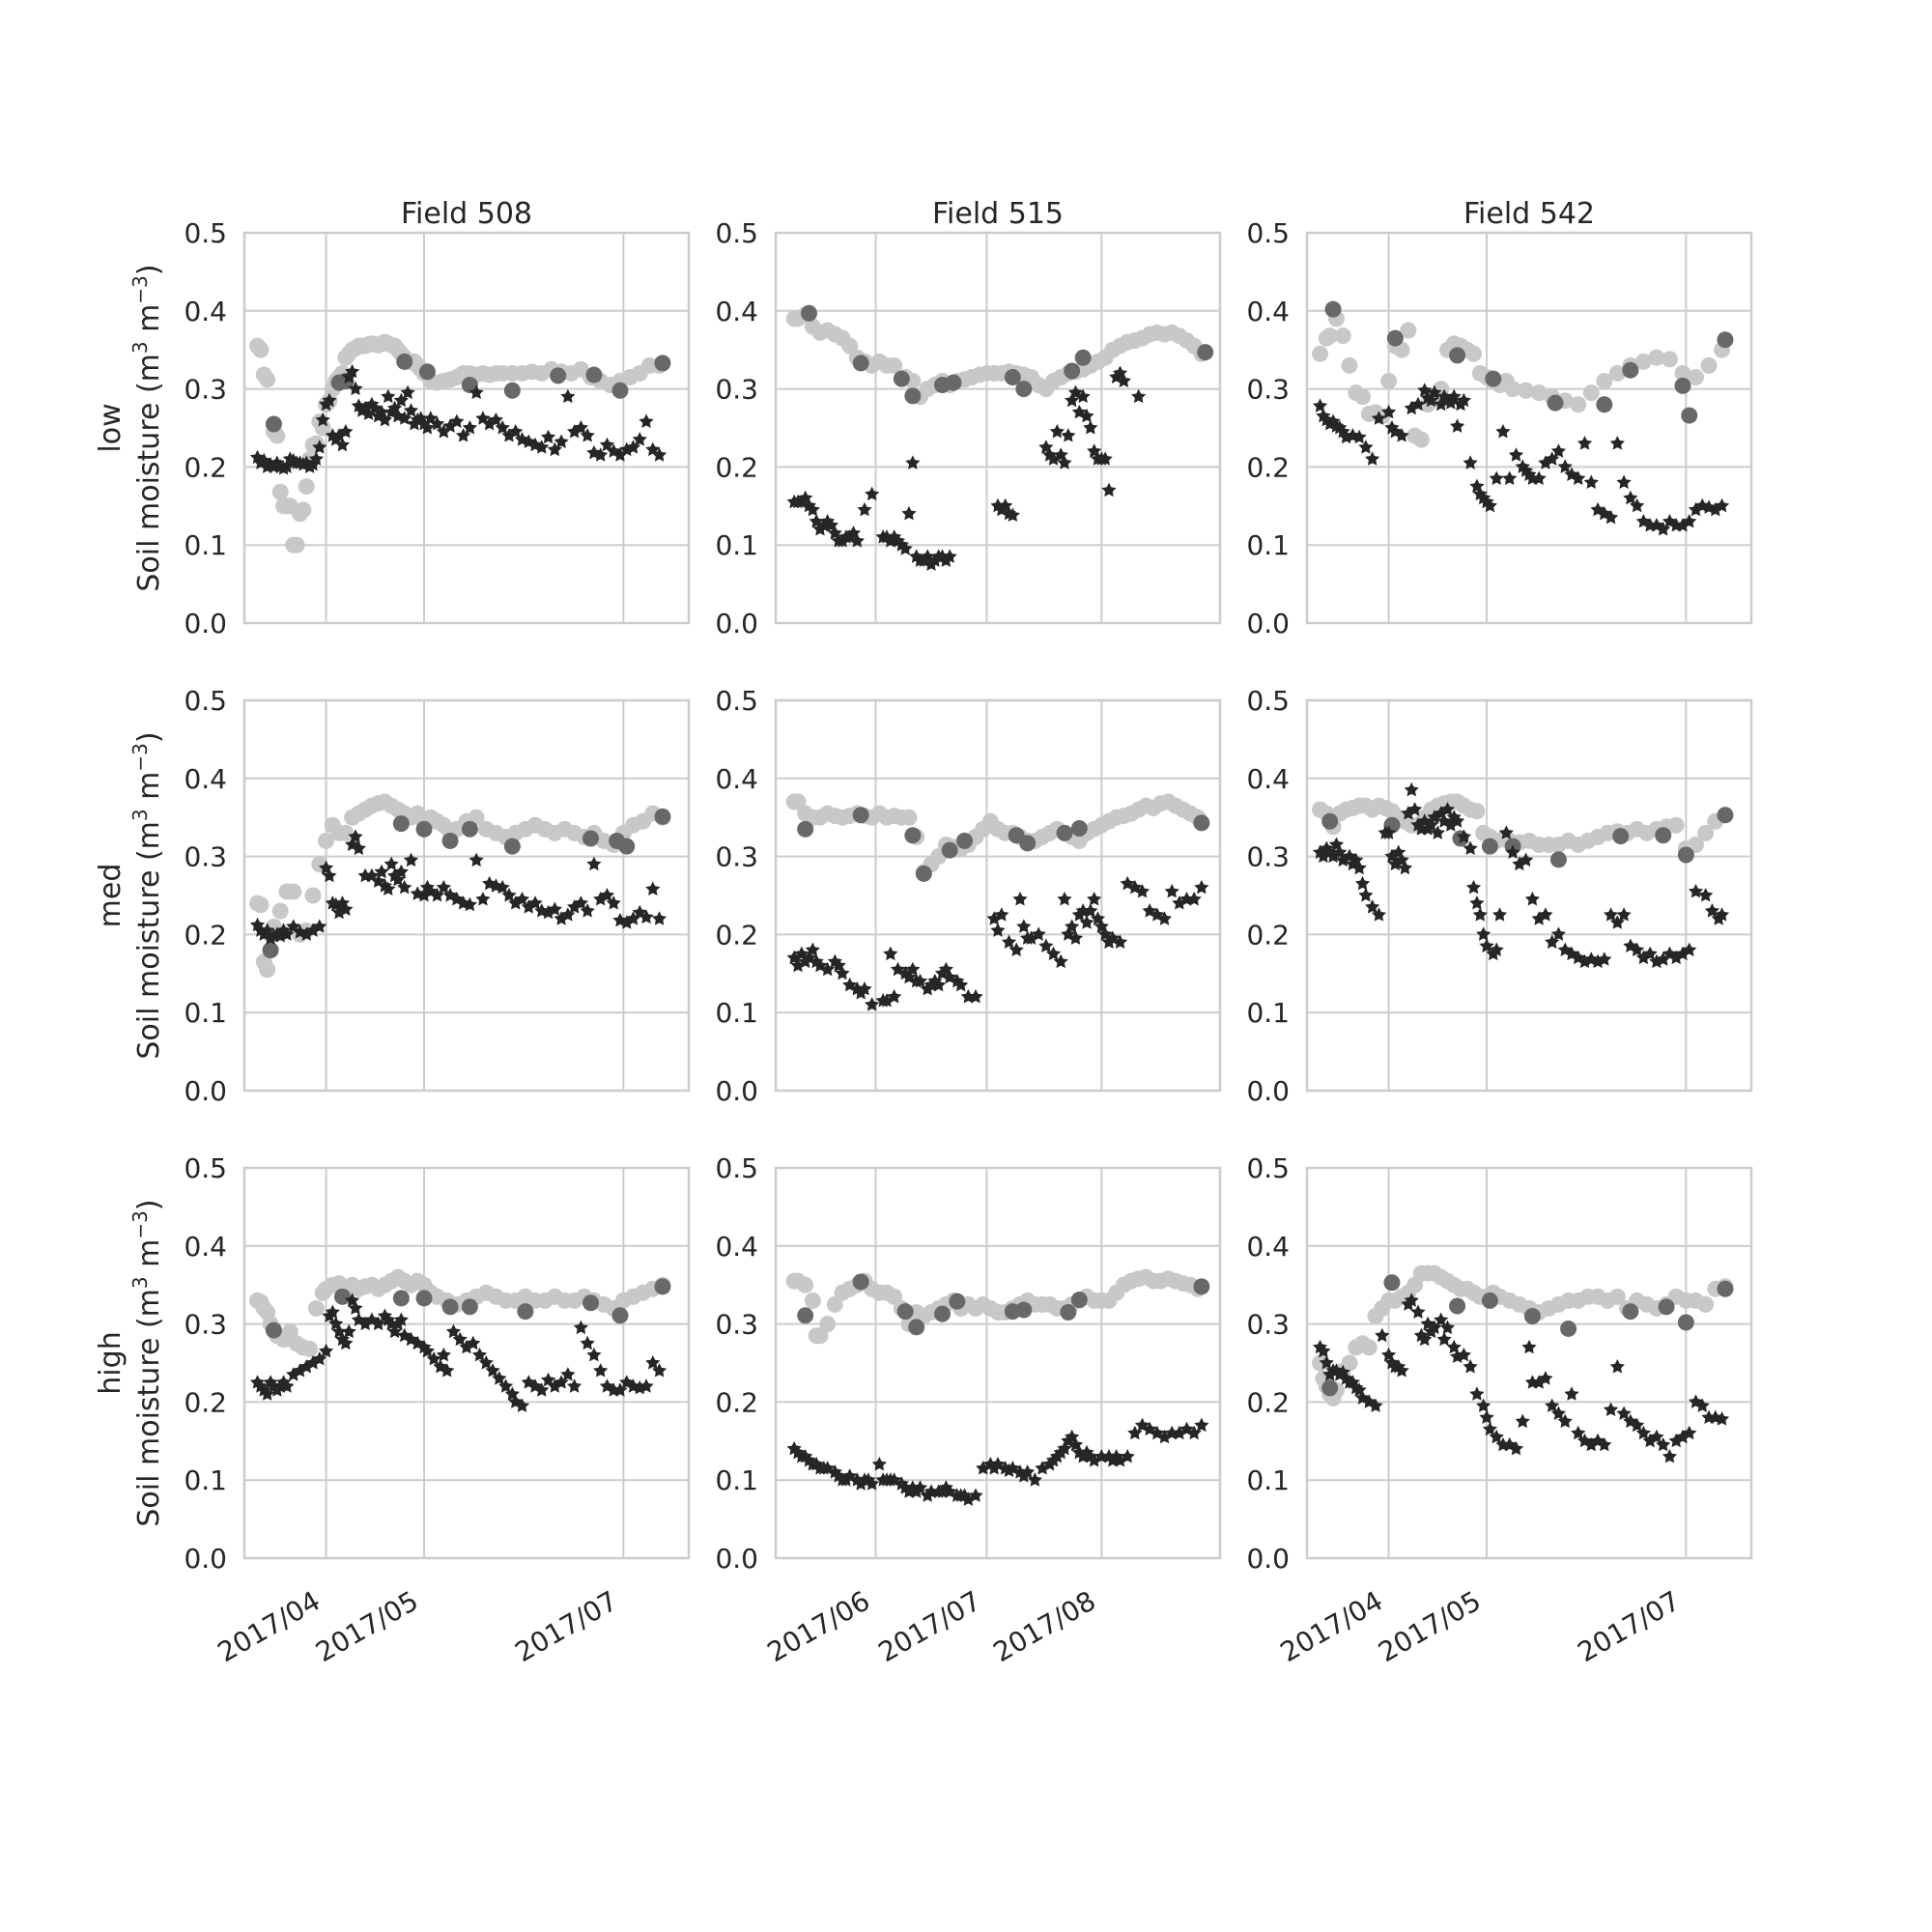  I want to click on row-label-high: high, so click(111, 1362).